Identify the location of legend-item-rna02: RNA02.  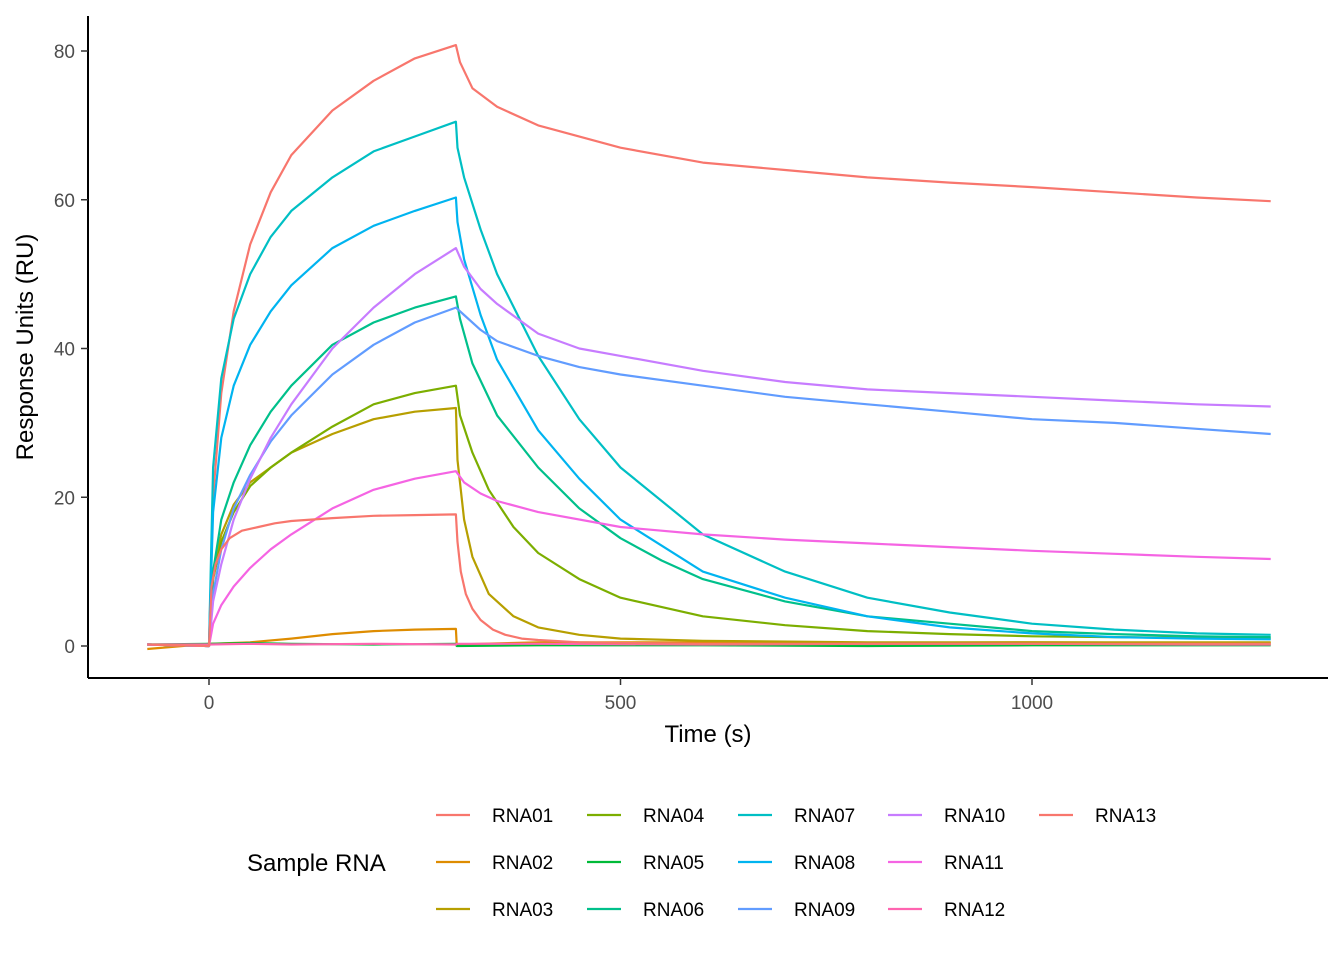
(494, 863).